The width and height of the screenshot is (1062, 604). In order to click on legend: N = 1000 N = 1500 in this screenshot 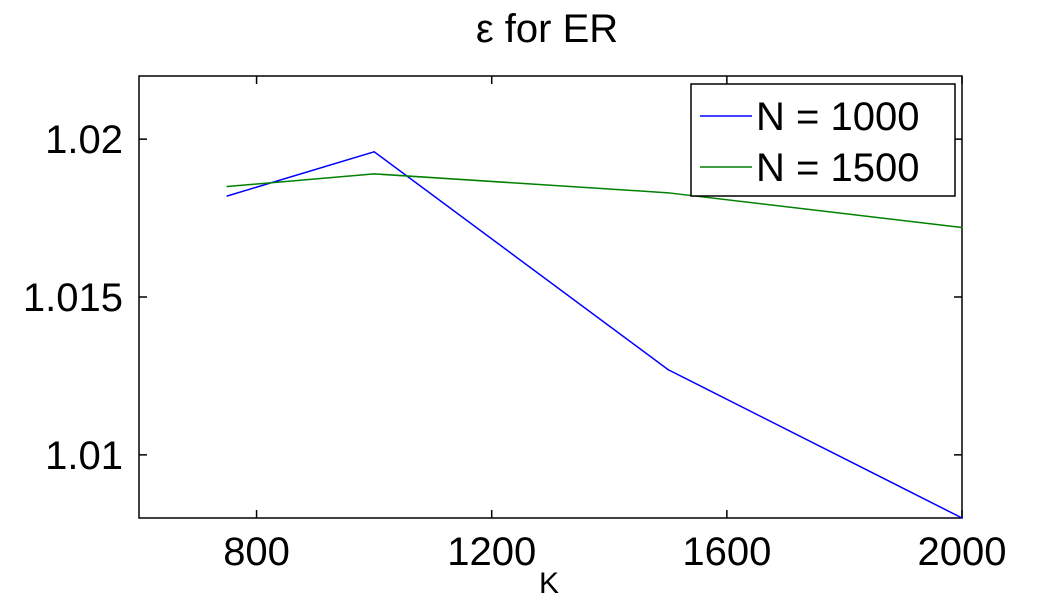, I will do `click(823, 140)`.